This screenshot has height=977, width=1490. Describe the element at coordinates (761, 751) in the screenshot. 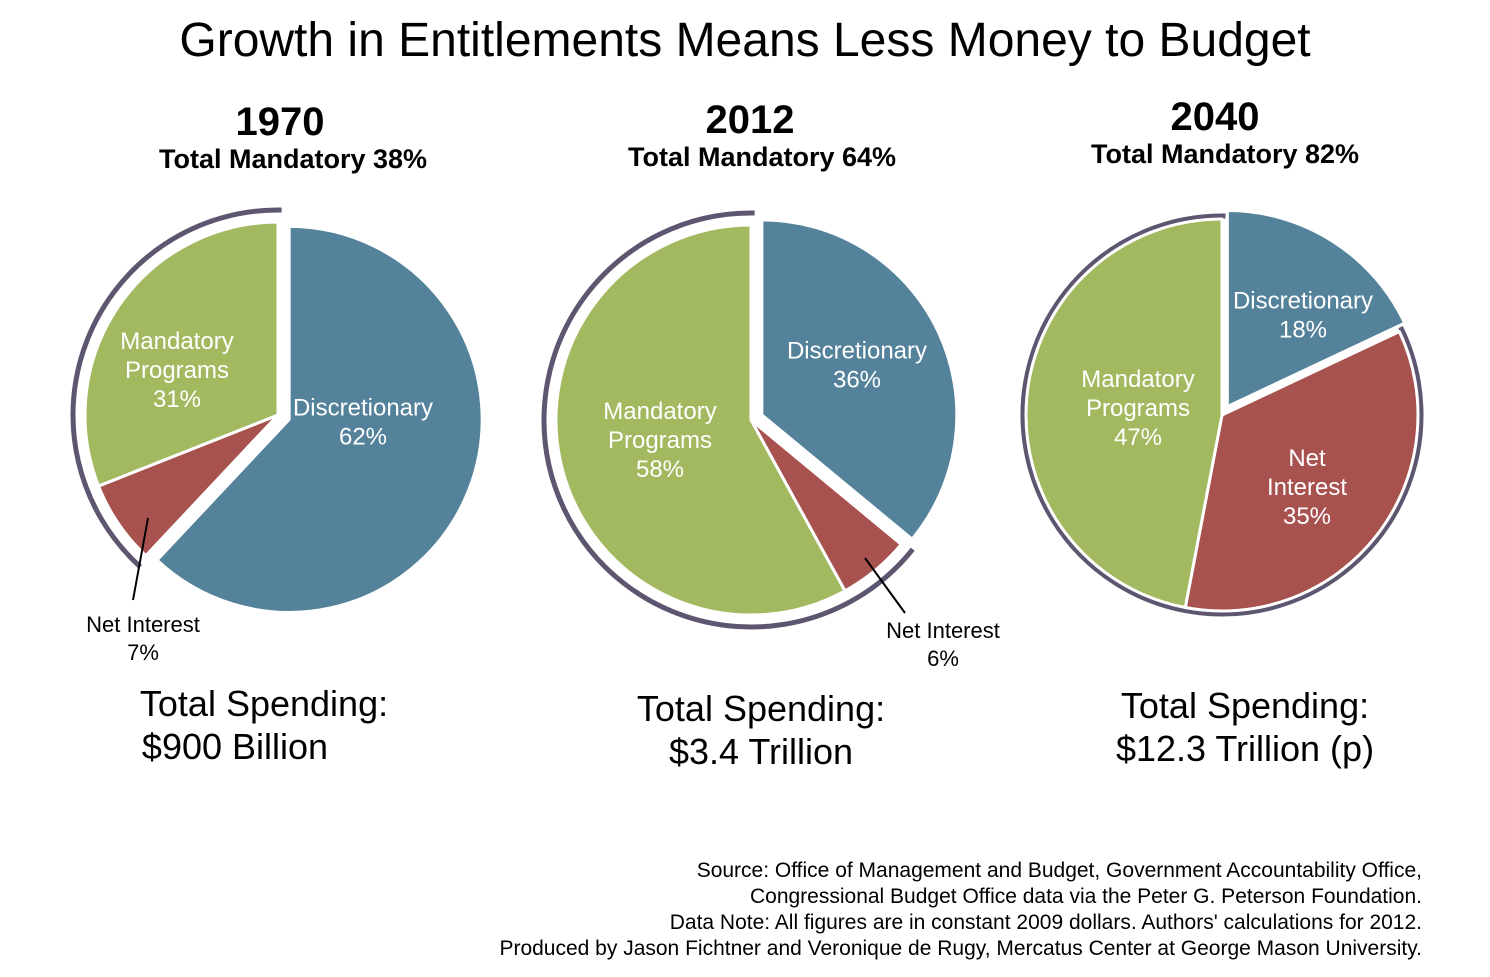

I see `total-spending-value: $3.4 Trillion` at that location.